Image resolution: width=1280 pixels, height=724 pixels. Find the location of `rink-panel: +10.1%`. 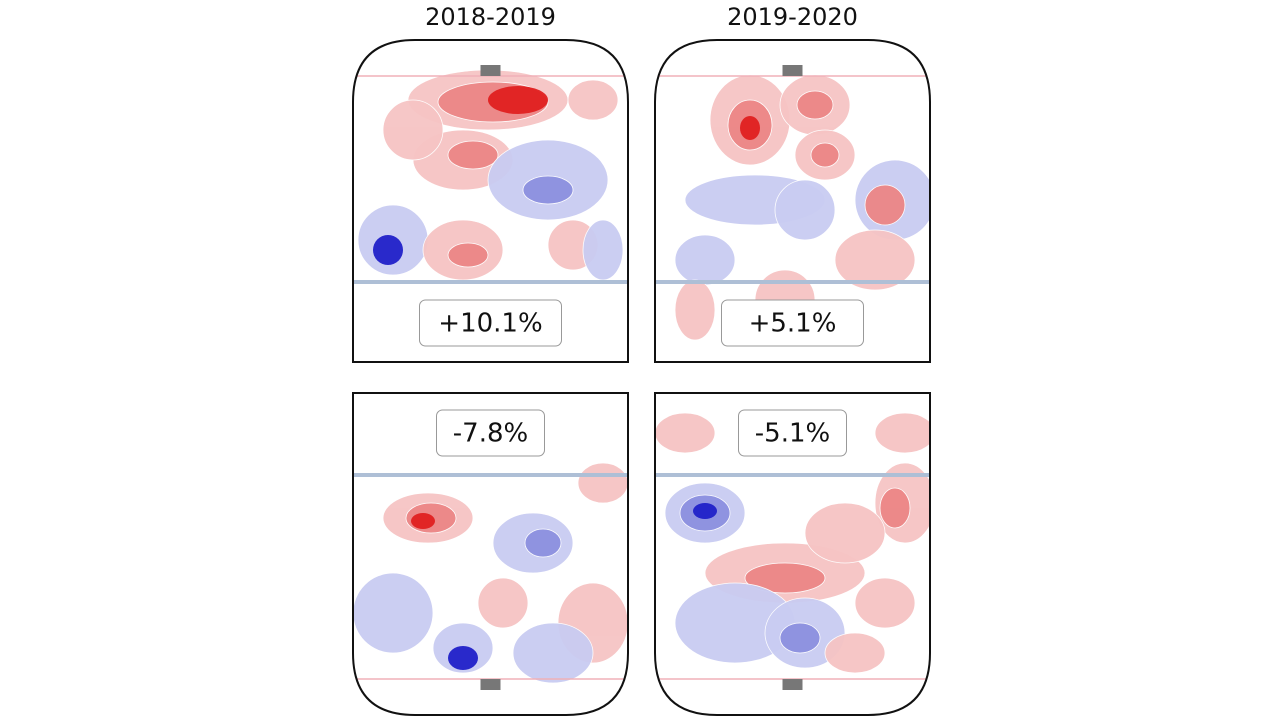

rink-panel: +10.1% is located at coordinates (490, 201).